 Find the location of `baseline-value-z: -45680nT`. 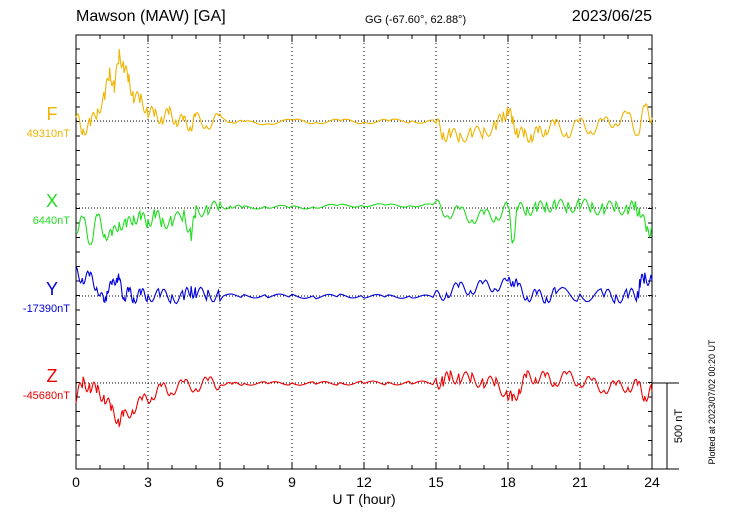

baseline-value-z: -45680nT is located at coordinates (46, 396).